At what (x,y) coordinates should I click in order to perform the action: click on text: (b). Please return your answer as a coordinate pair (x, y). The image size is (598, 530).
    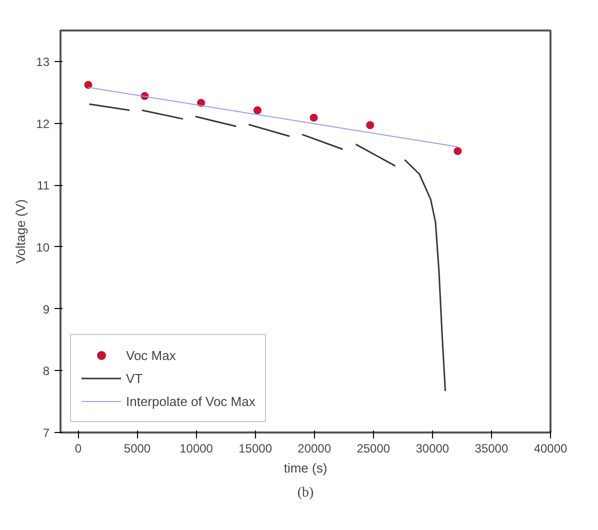
    Looking at the image, I should click on (305, 493).